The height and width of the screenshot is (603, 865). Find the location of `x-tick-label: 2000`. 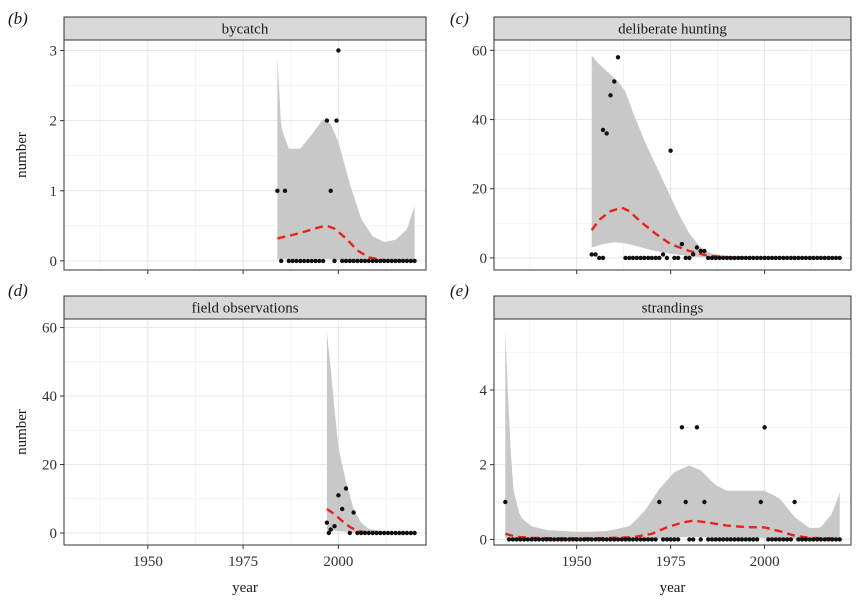

x-tick-label: 2000 is located at coordinates (338, 562).